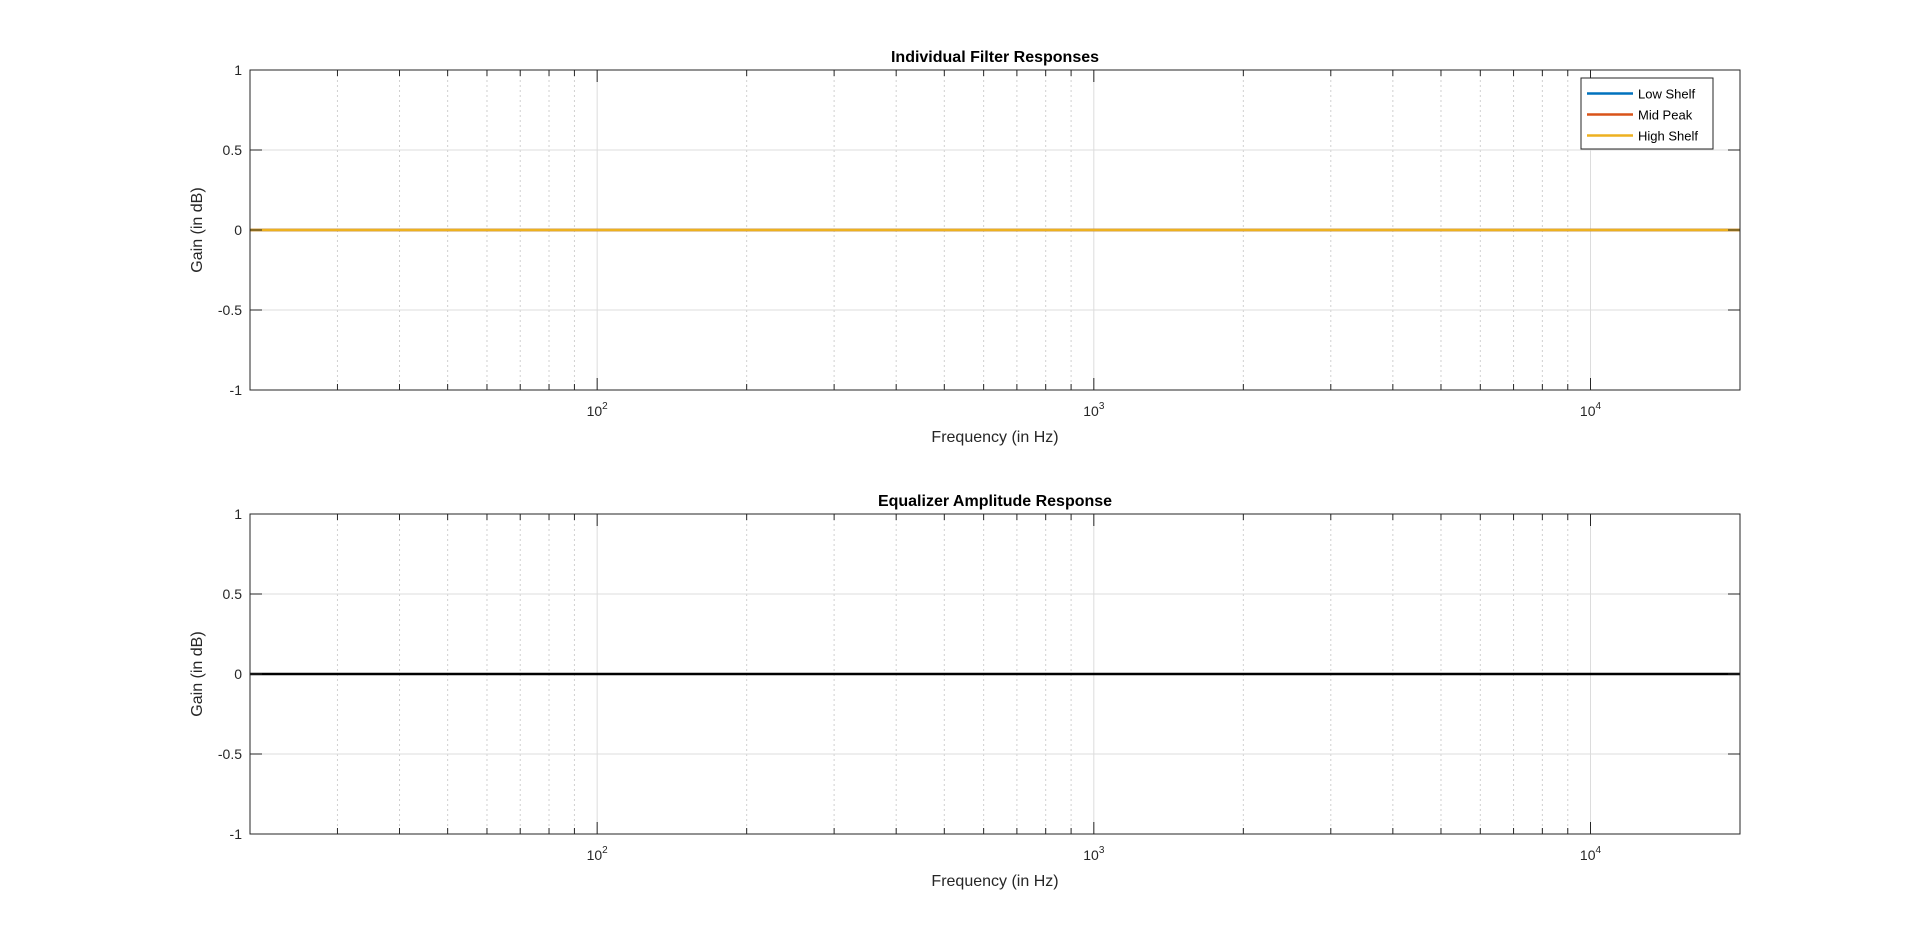  Describe the element at coordinates (995, 501) in the screenshot. I see `chart-title: Equalizer Amplitude Response` at that location.